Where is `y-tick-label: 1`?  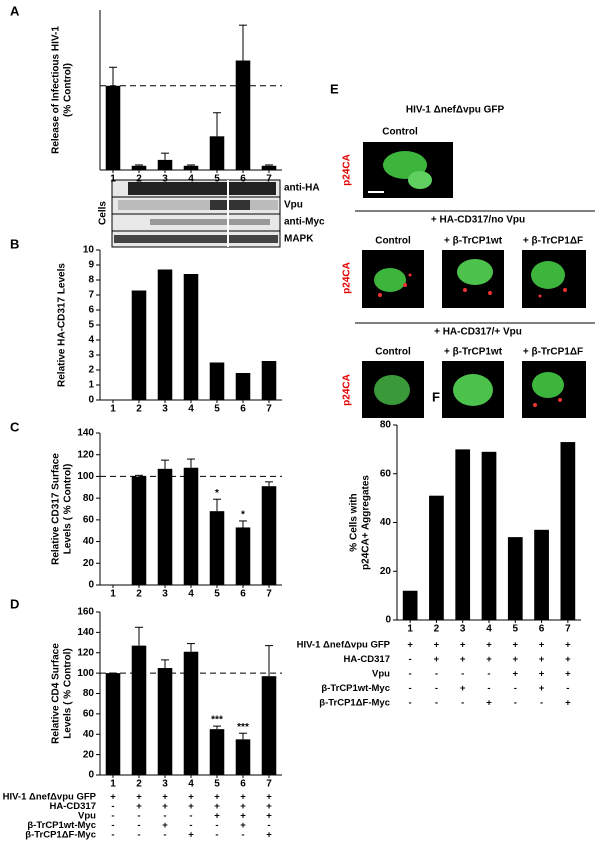 y-tick-label: 1 is located at coordinates (91, 385).